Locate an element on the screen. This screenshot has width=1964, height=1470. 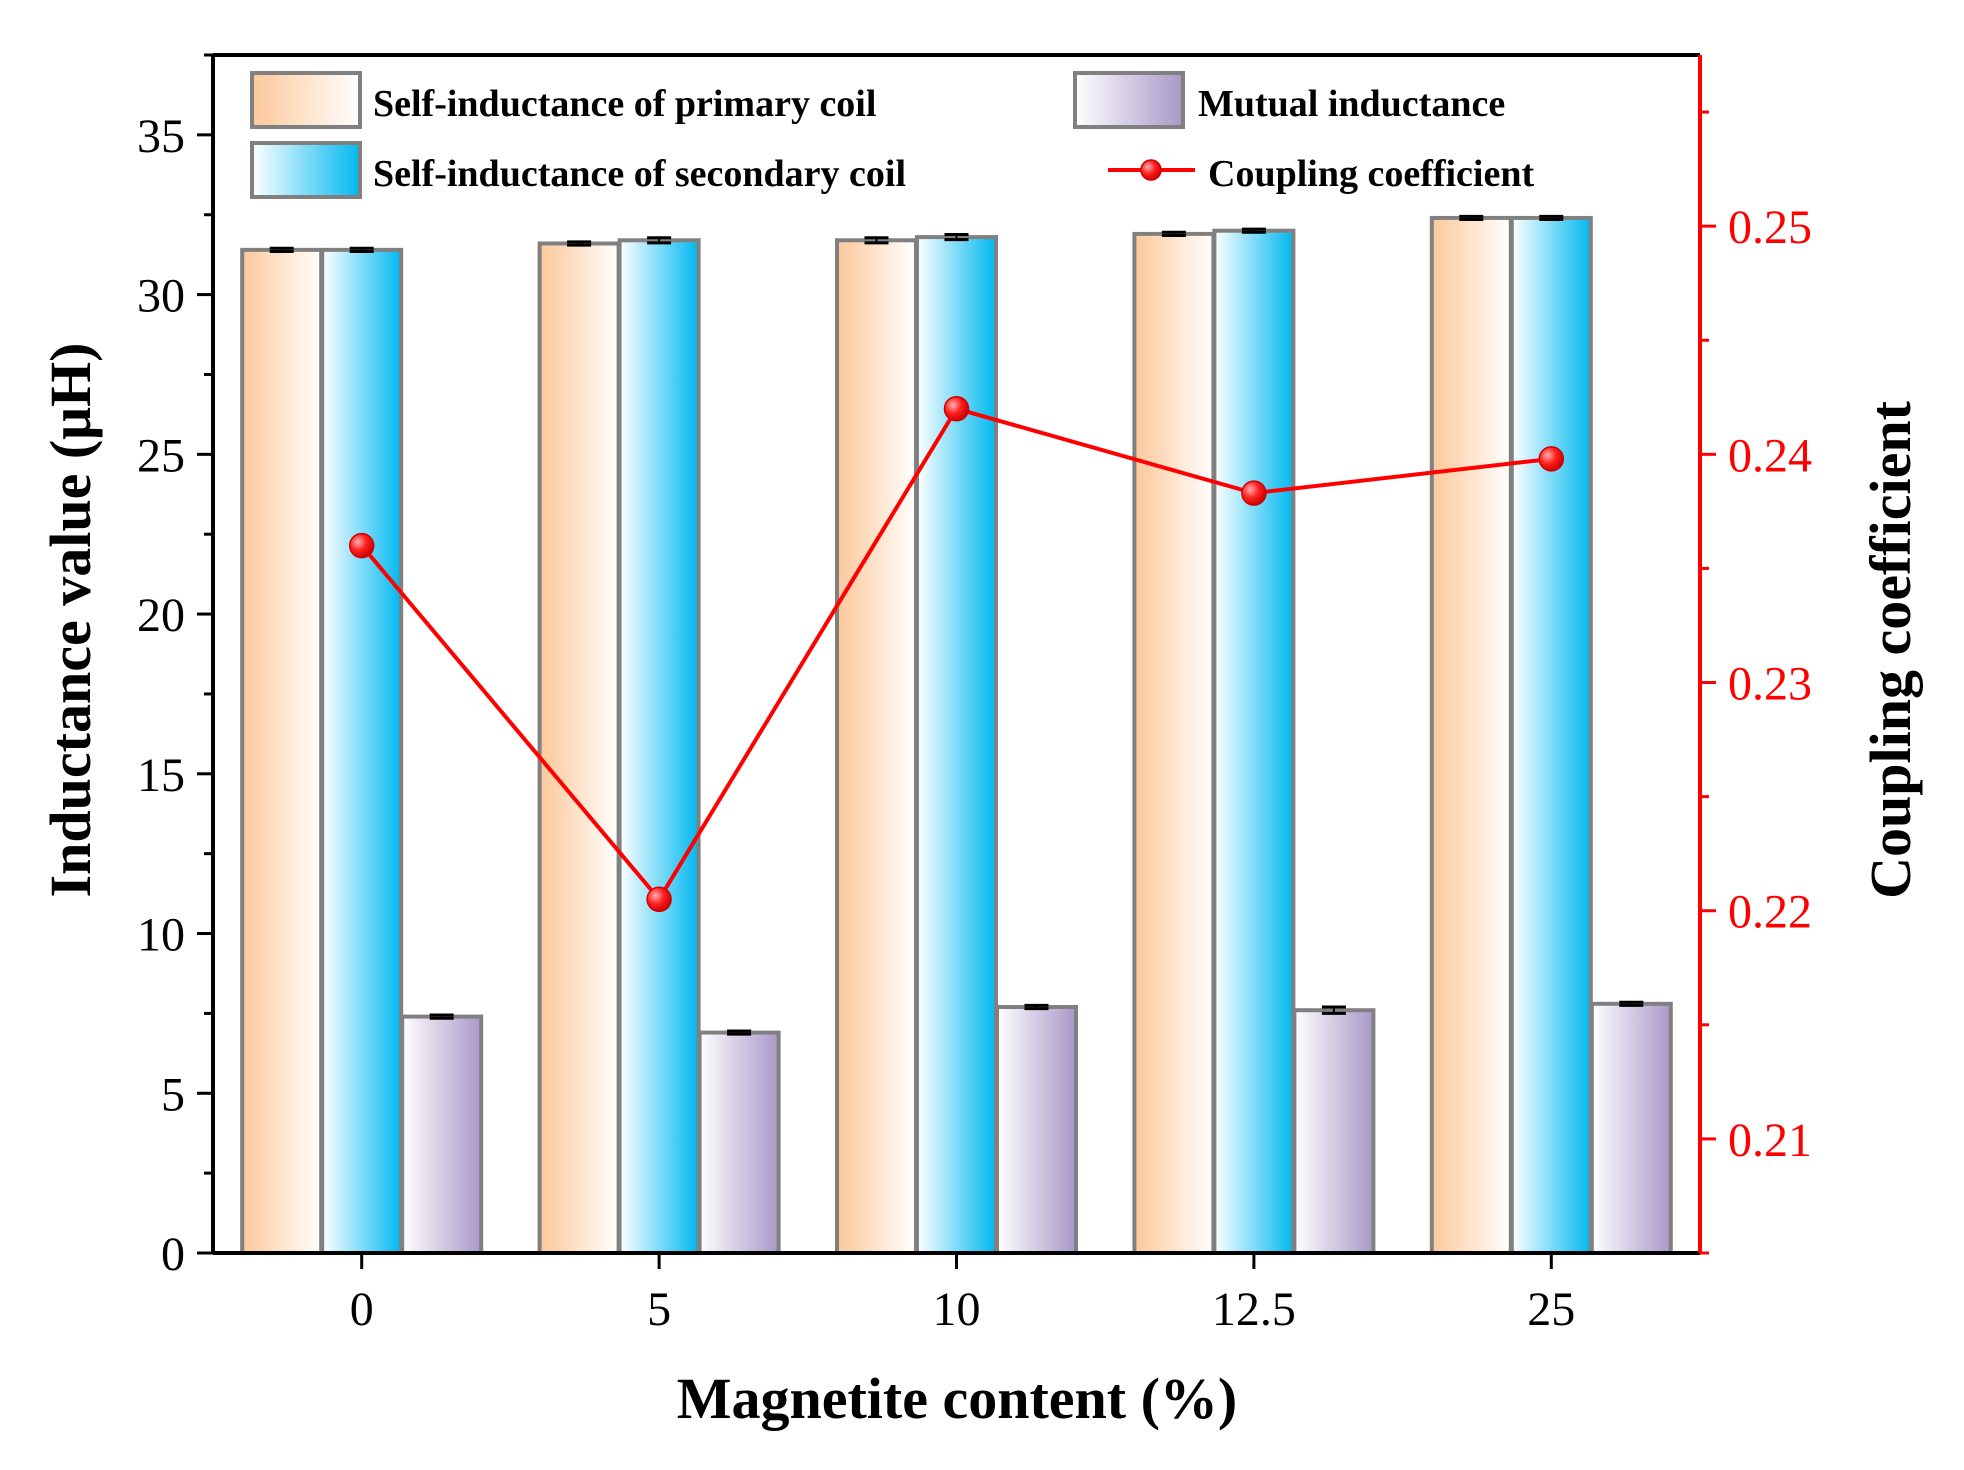
x-axis-title: Magnetite content (%) is located at coordinates (957, 1398).